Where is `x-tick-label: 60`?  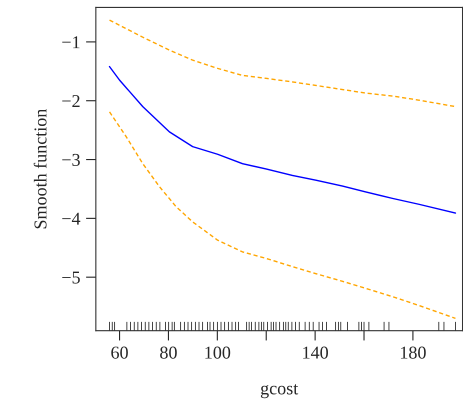 x-tick-label: 60 is located at coordinates (119, 352).